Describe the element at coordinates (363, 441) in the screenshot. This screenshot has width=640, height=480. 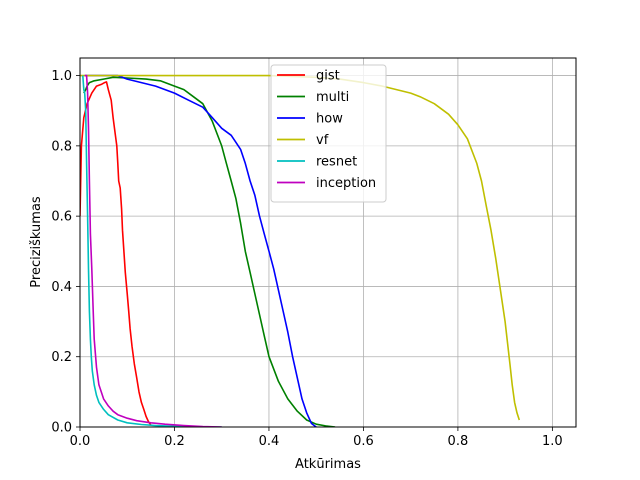
I see `x-tick-label: 0.6` at that location.